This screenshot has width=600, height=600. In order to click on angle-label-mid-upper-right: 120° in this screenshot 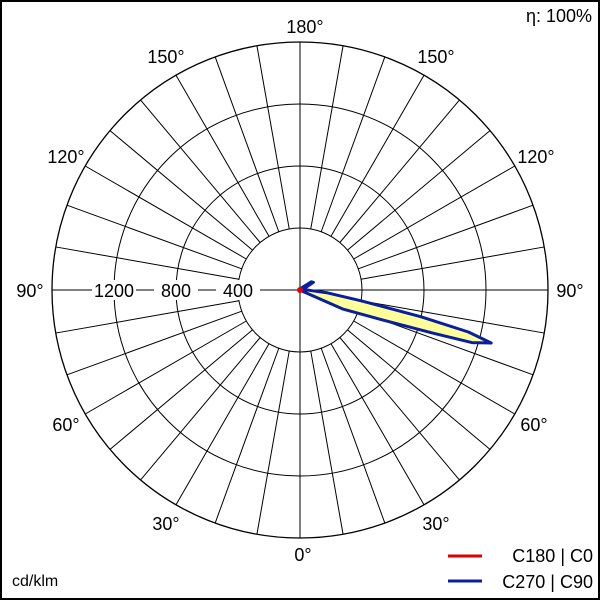, I will do `click(535, 157)`.